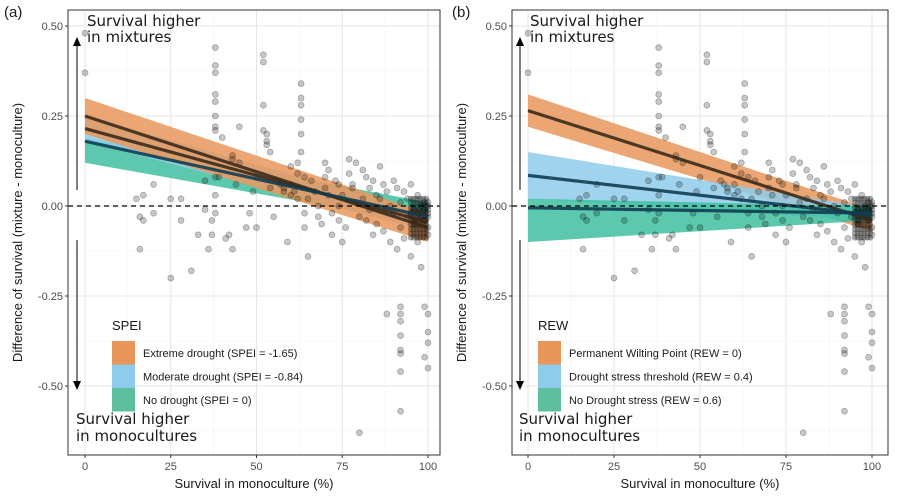 Image resolution: width=900 pixels, height=501 pixels. Describe the element at coordinates (52, 207) in the screenshot. I see `y-tick-label: 0.00` at that location.